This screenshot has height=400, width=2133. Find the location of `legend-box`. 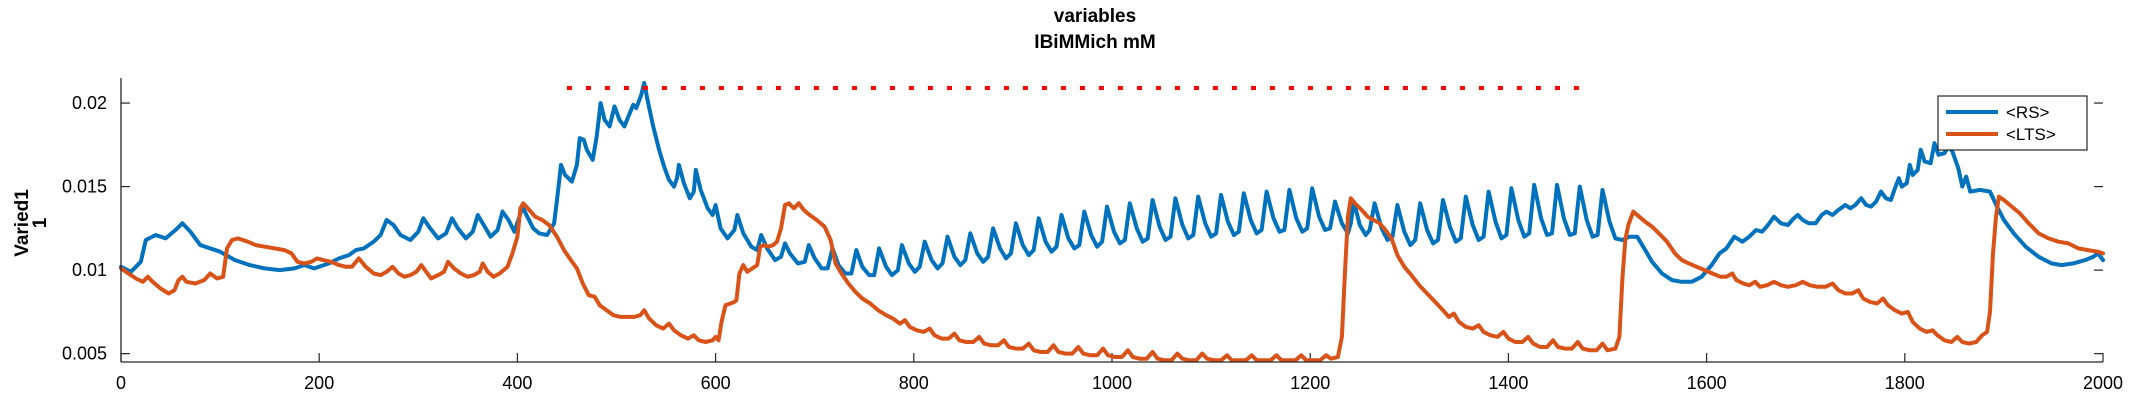

legend-box is located at coordinates (2012, 123).